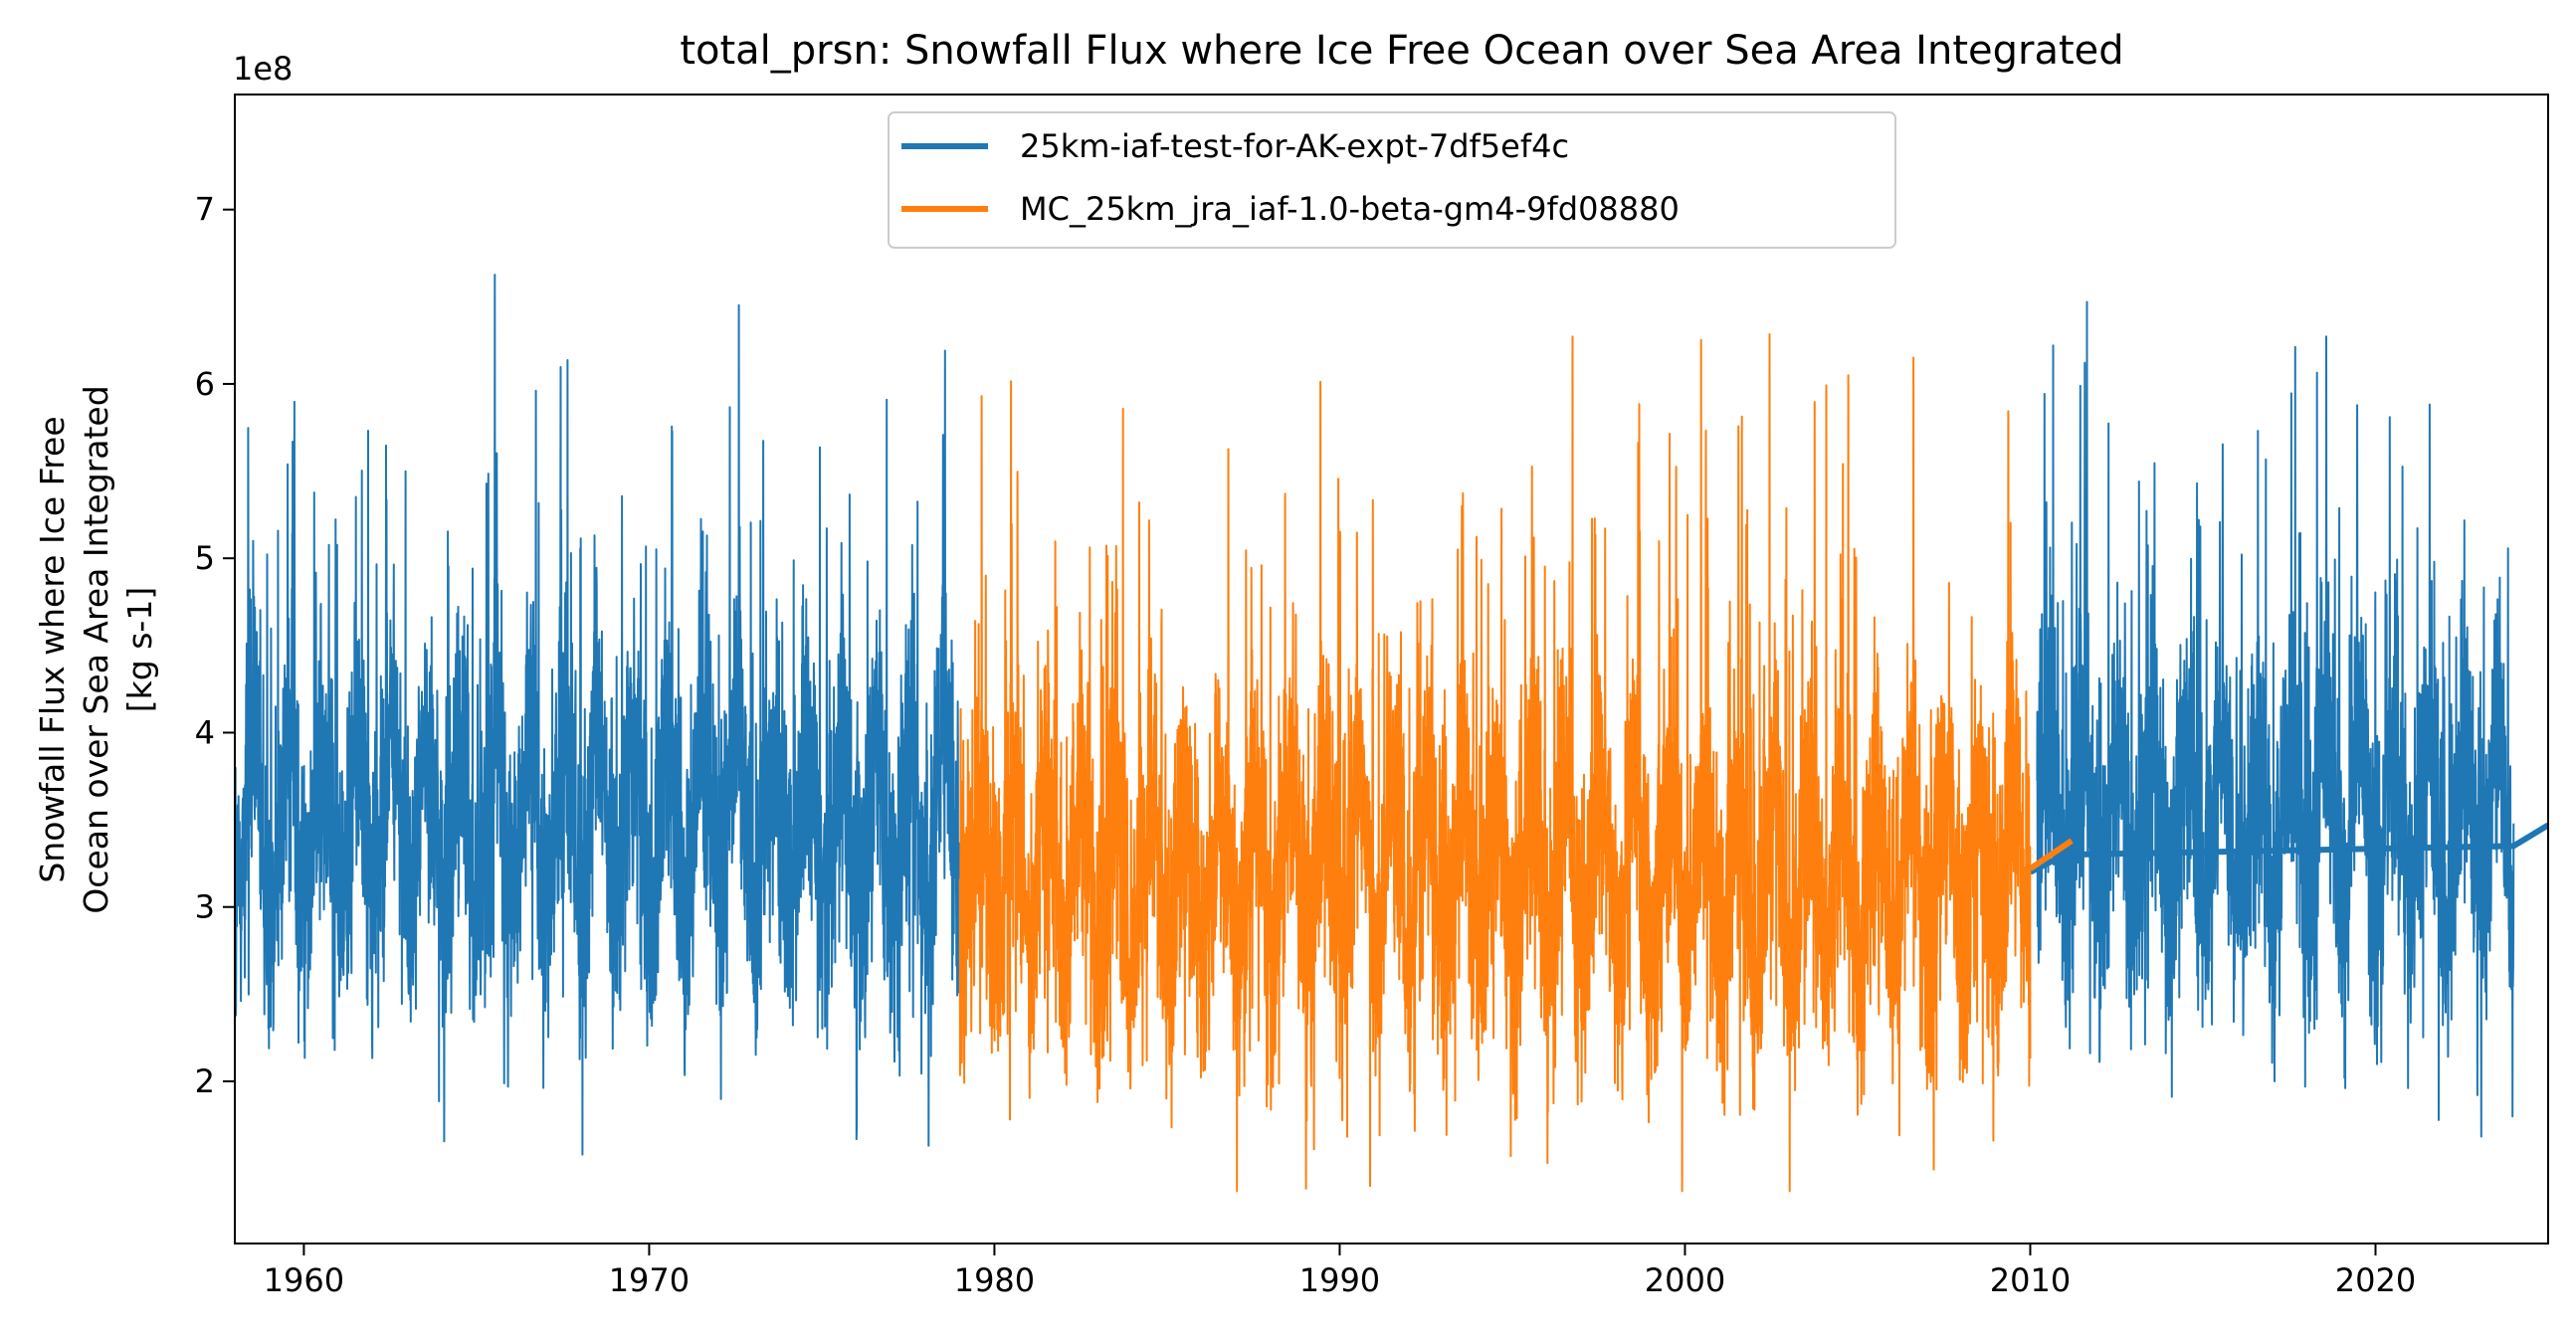  I want to click on x-tick-label: 1980, so click(995, 1280).